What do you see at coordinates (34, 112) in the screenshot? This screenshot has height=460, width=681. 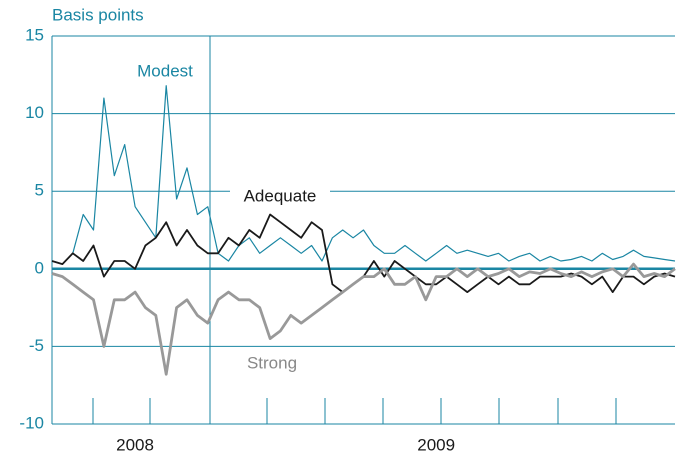 I see `y-tick-label: 10` at bounding box center [34, 112].